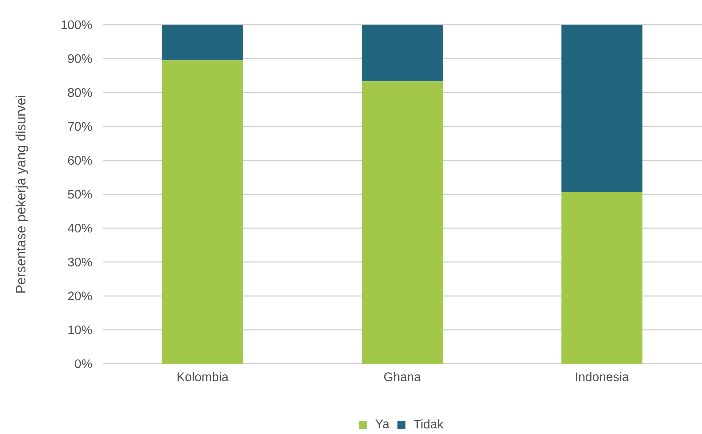 This screenshot has height=434, width=702. I want to click on x-tick-label: Kolombia, so click(203, 377).